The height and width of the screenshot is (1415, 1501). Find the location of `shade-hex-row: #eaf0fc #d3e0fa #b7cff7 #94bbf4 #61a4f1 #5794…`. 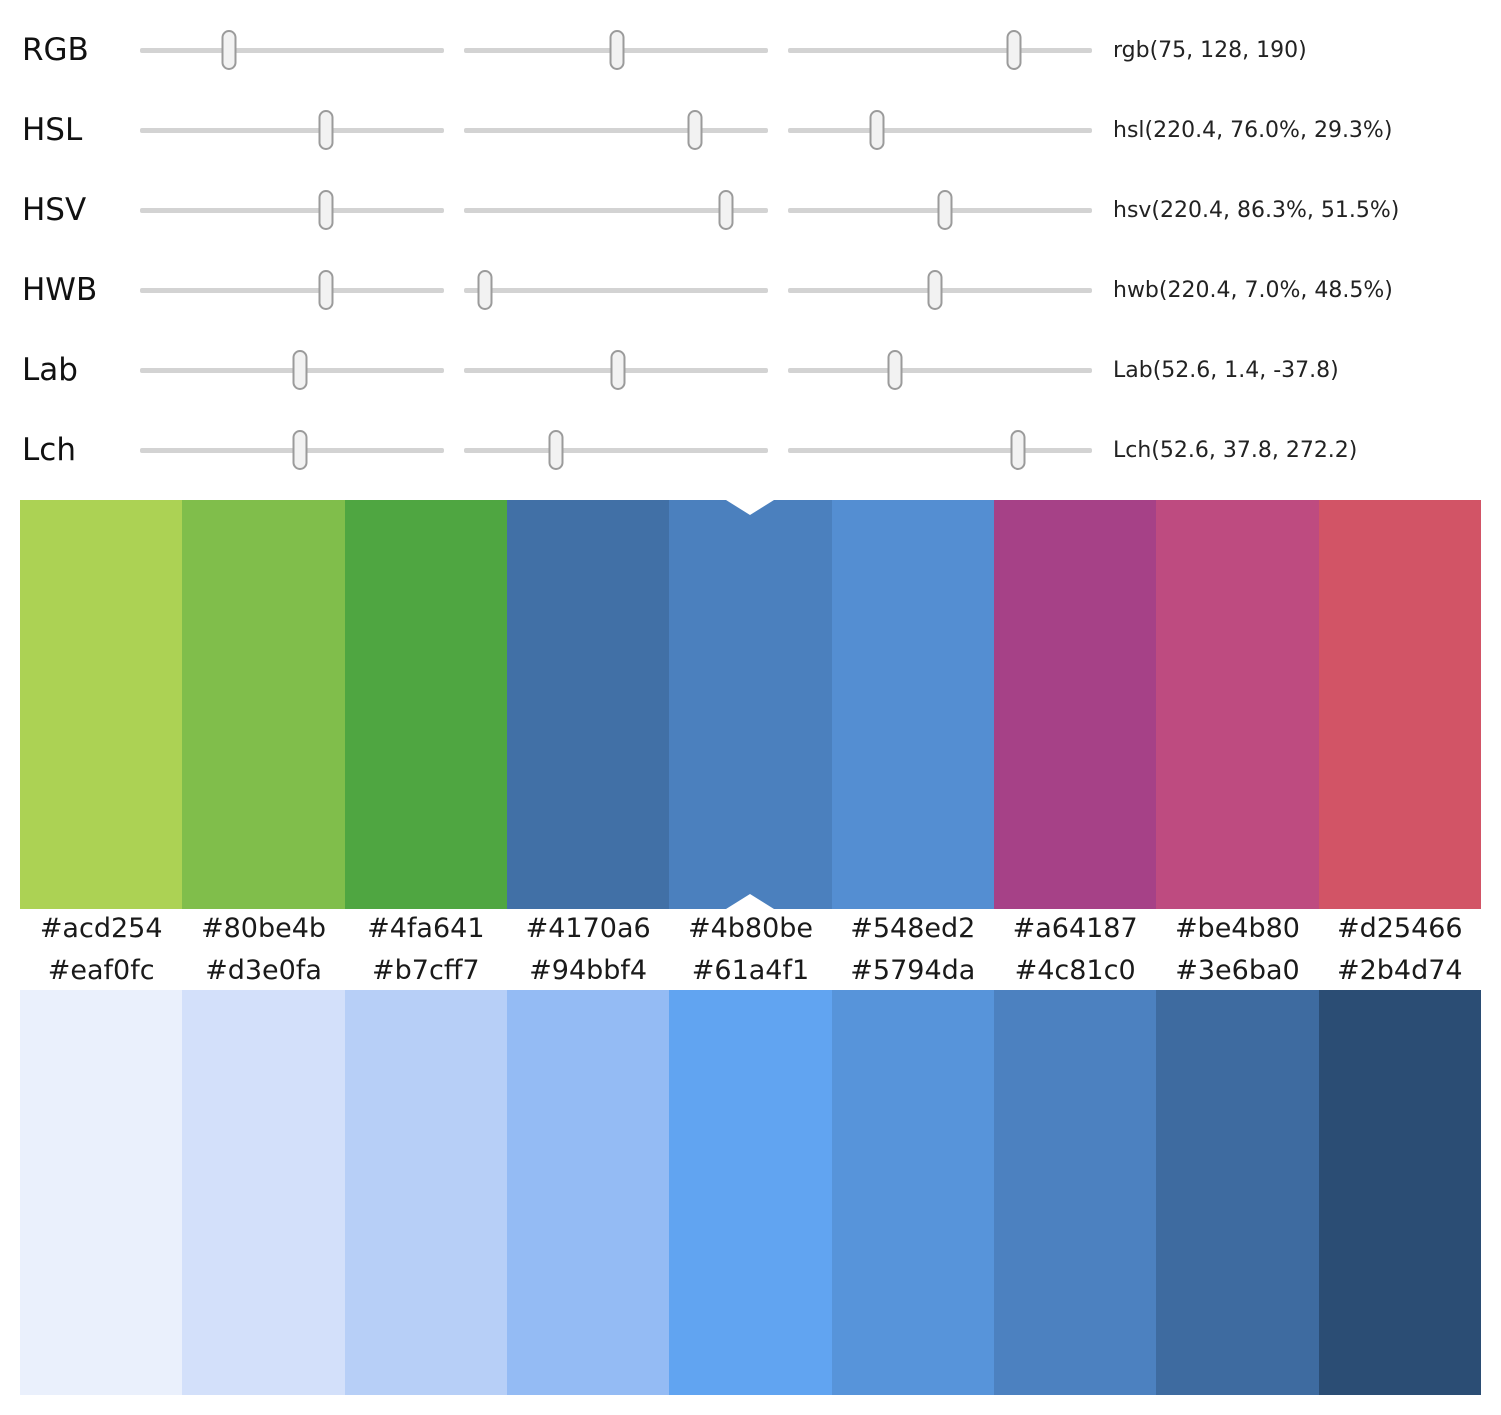

shade-hex-row: #eaf0fc #d3e0fa #b7cff7 #94bbf4 #61a4f1 #5794… is located at coordinates (750, 970).